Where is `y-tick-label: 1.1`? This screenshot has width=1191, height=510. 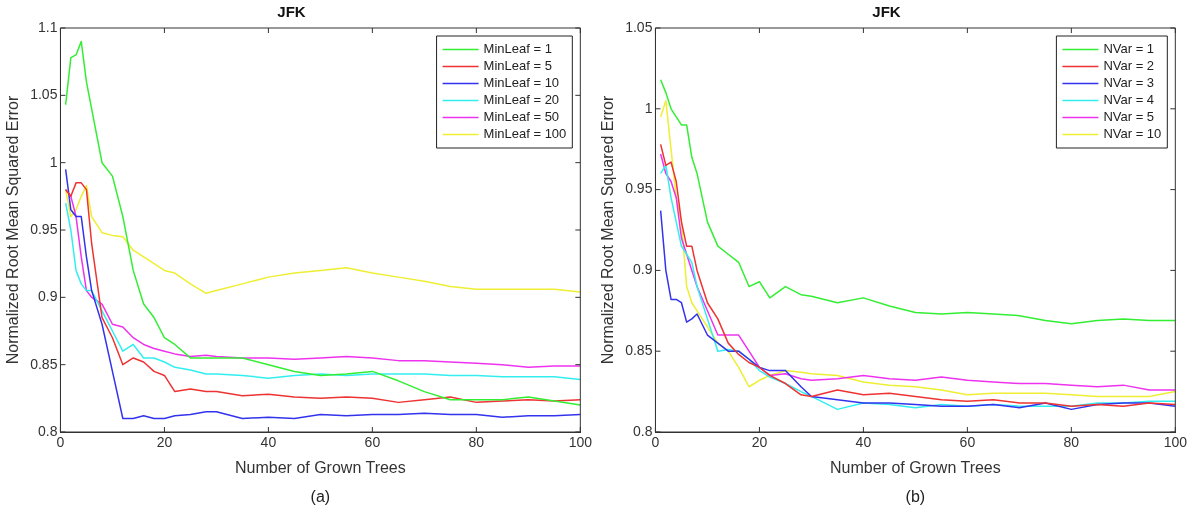
y-tick-label: 1.1 is located at coordinates (47, 26).